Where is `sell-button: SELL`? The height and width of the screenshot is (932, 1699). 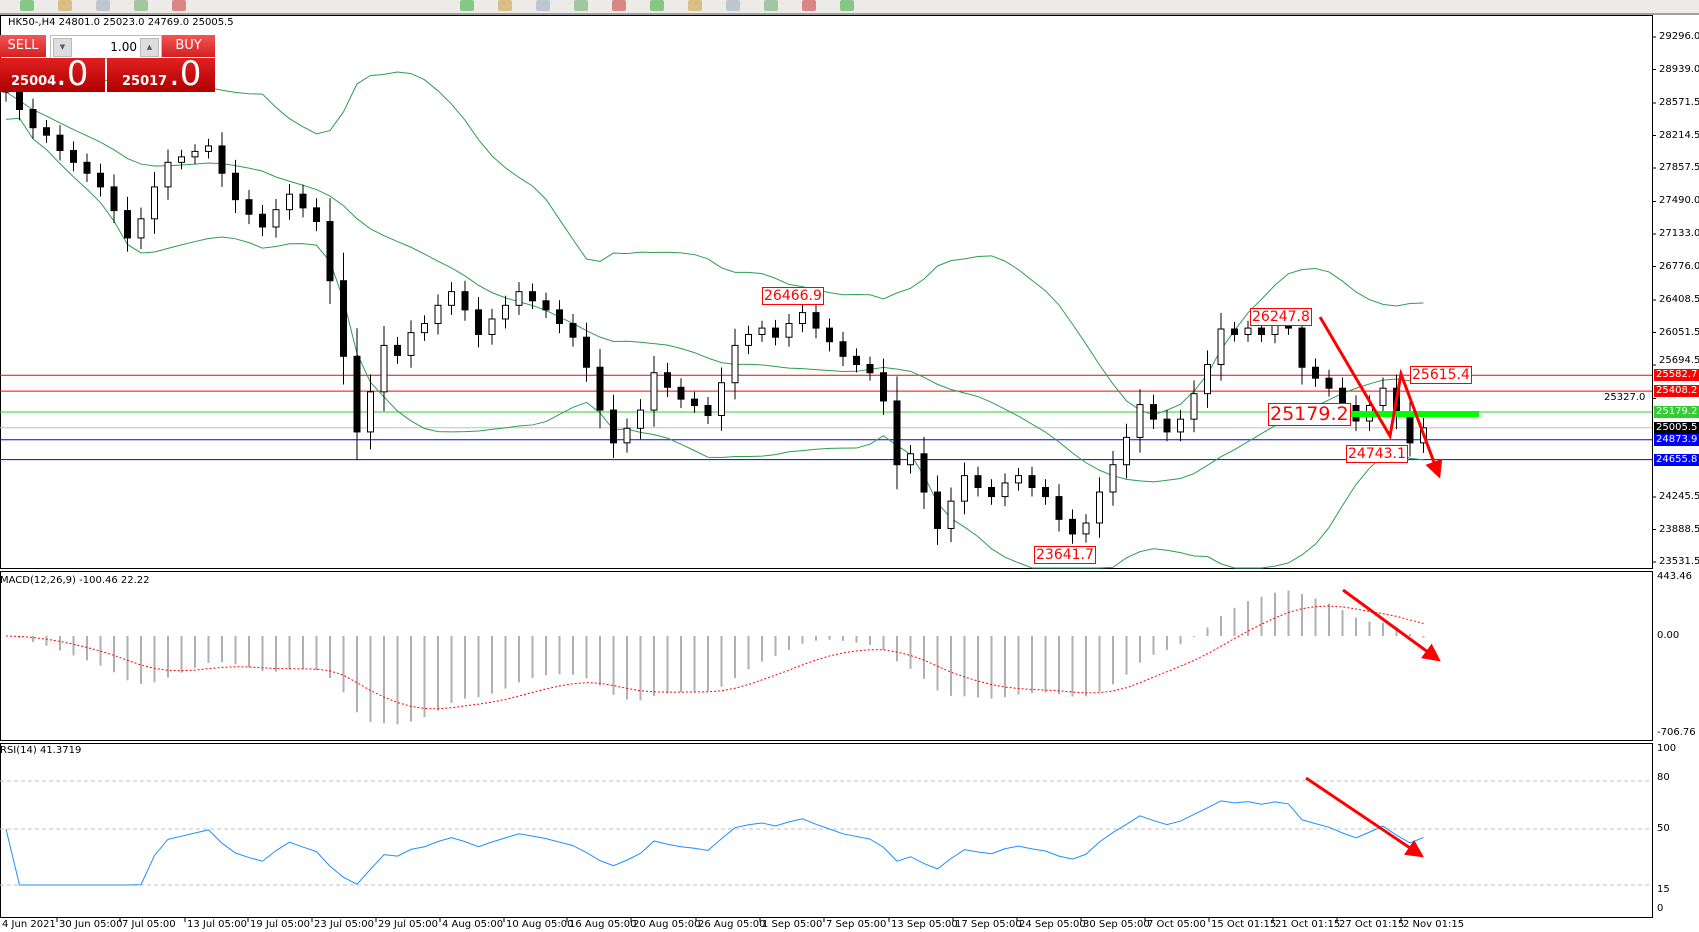
sell-button: SELL is located at coordinates (23, 46).